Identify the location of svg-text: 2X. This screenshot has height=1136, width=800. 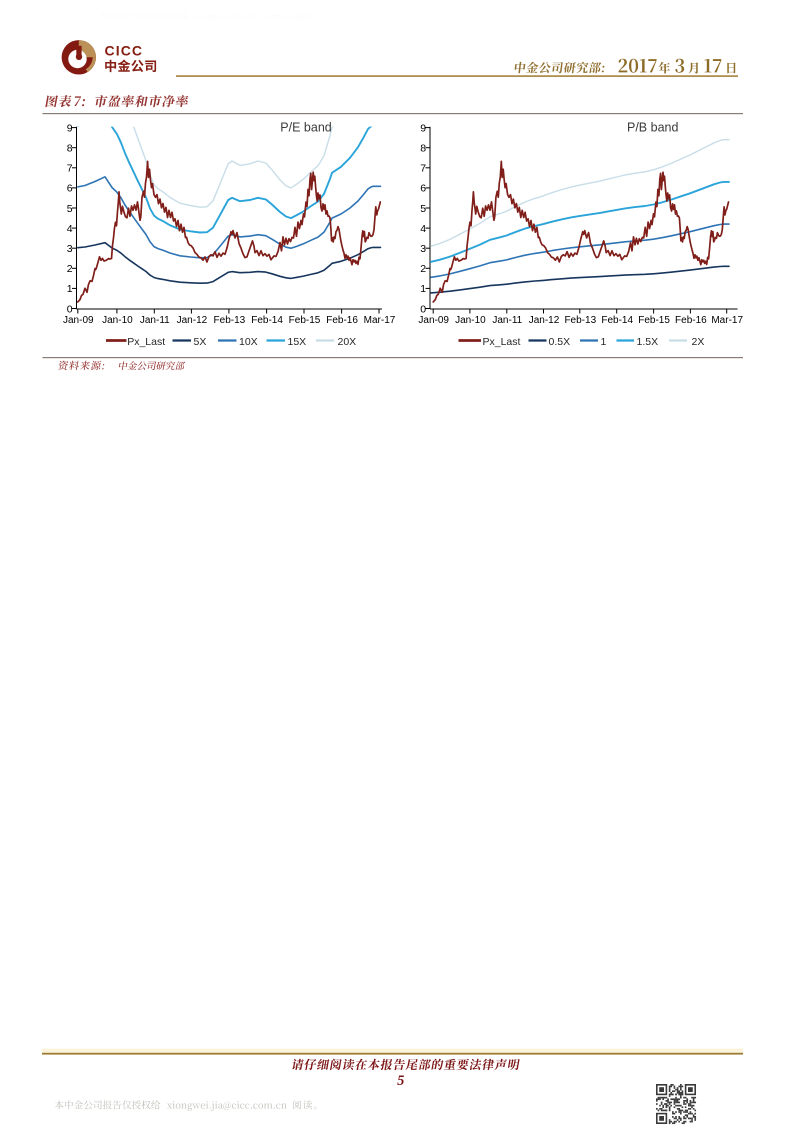
(698, 342).